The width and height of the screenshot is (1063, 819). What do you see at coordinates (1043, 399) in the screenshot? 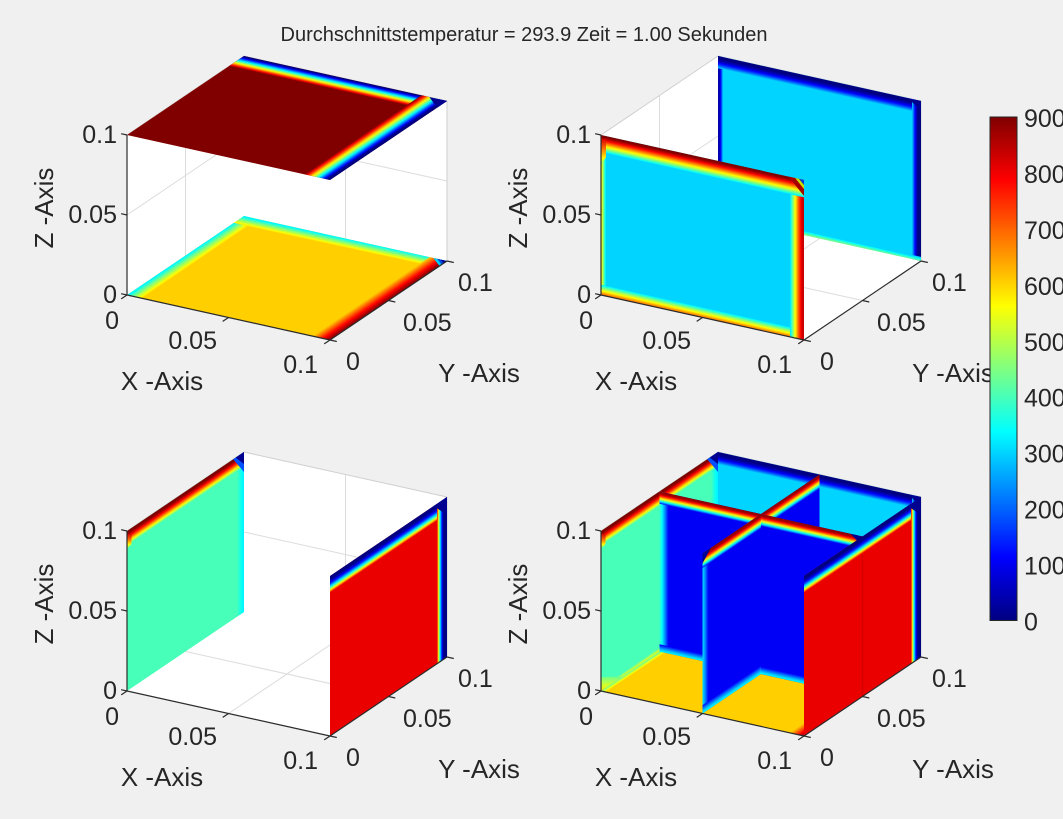
I see `svg-text: 400` at bounding box center [1043, 399].